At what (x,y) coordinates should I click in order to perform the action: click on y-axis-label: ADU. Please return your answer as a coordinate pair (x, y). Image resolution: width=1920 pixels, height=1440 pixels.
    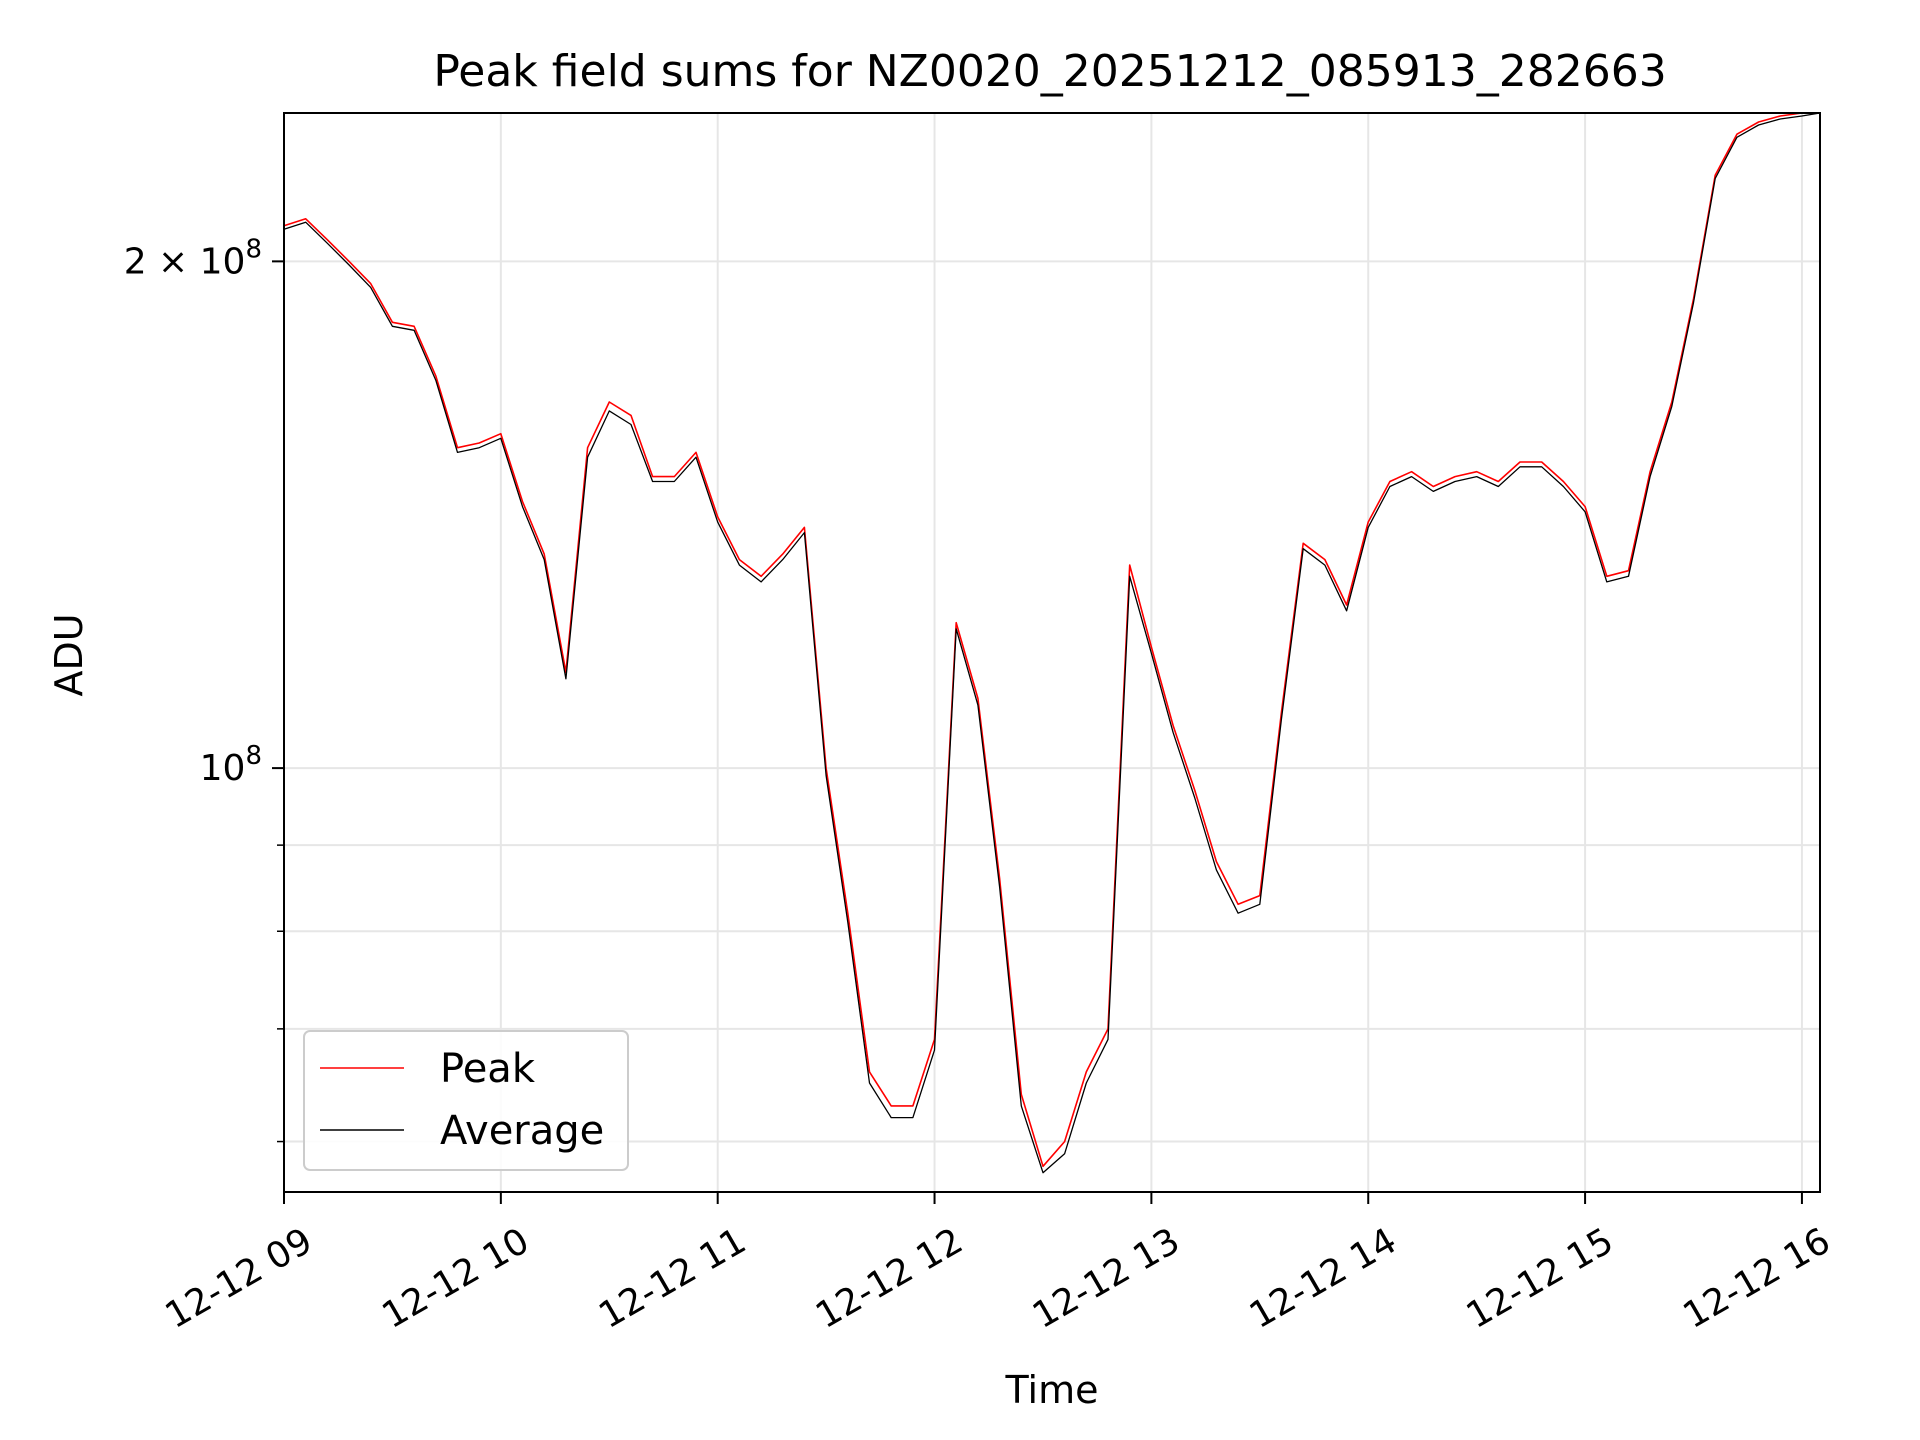
    Looking at the image, I should click on (69, 654).